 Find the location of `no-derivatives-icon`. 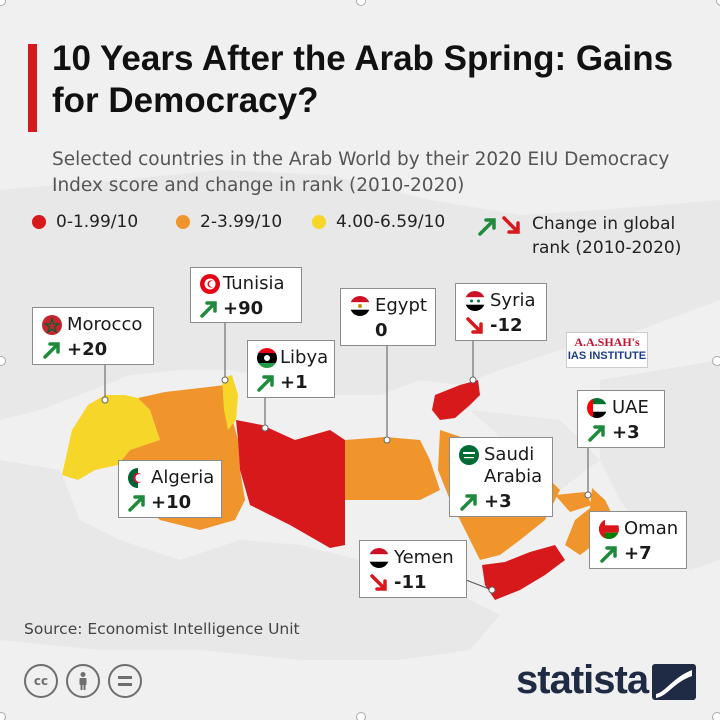

no-derivatives-icon is located at coordinates (125, 681).